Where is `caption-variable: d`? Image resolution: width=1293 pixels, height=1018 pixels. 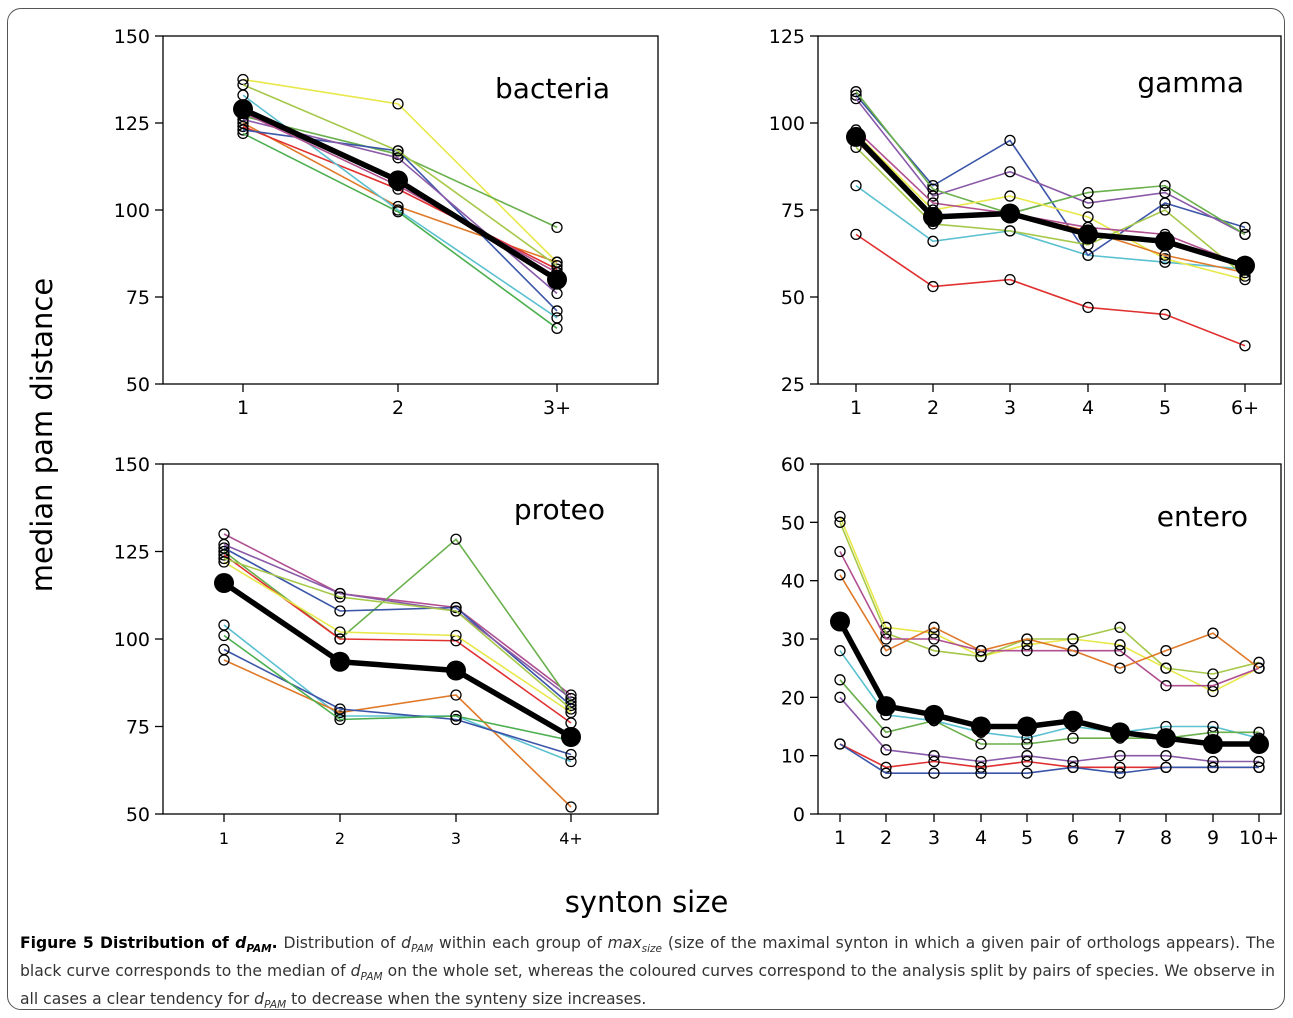 caption-variable: d is located at coordinates (406, 943).